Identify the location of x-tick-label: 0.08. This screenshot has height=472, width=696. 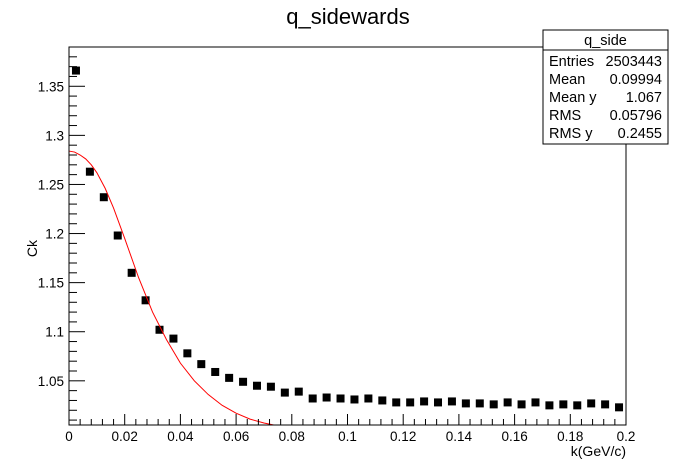
(292, 436).